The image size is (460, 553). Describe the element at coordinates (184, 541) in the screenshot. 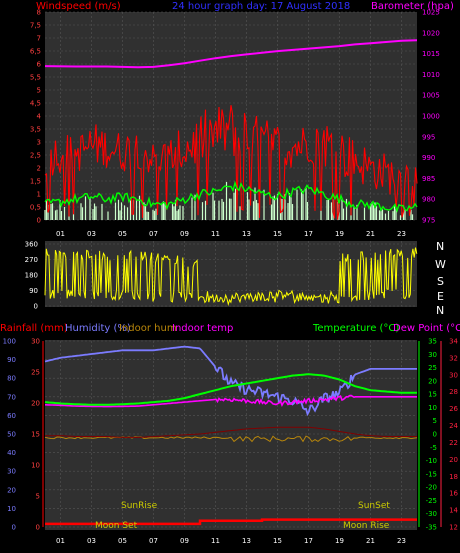

I see `humidity-x-tick-label: 09` at that location.